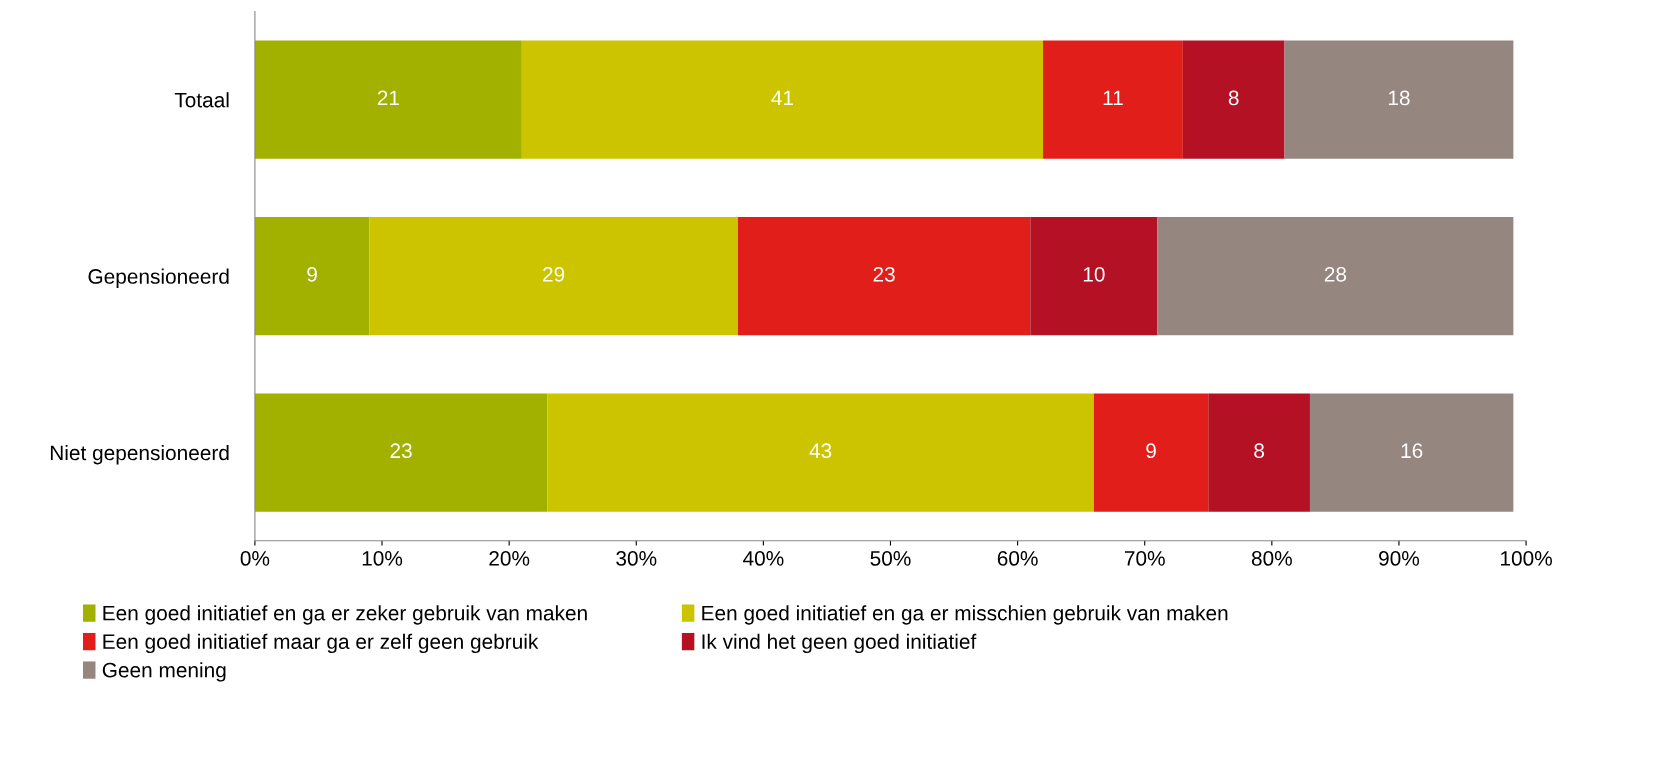 Image resolution: width=1677 pixels, height=767 pixels. I want to click on data-label: 28, so click(1335, 274).